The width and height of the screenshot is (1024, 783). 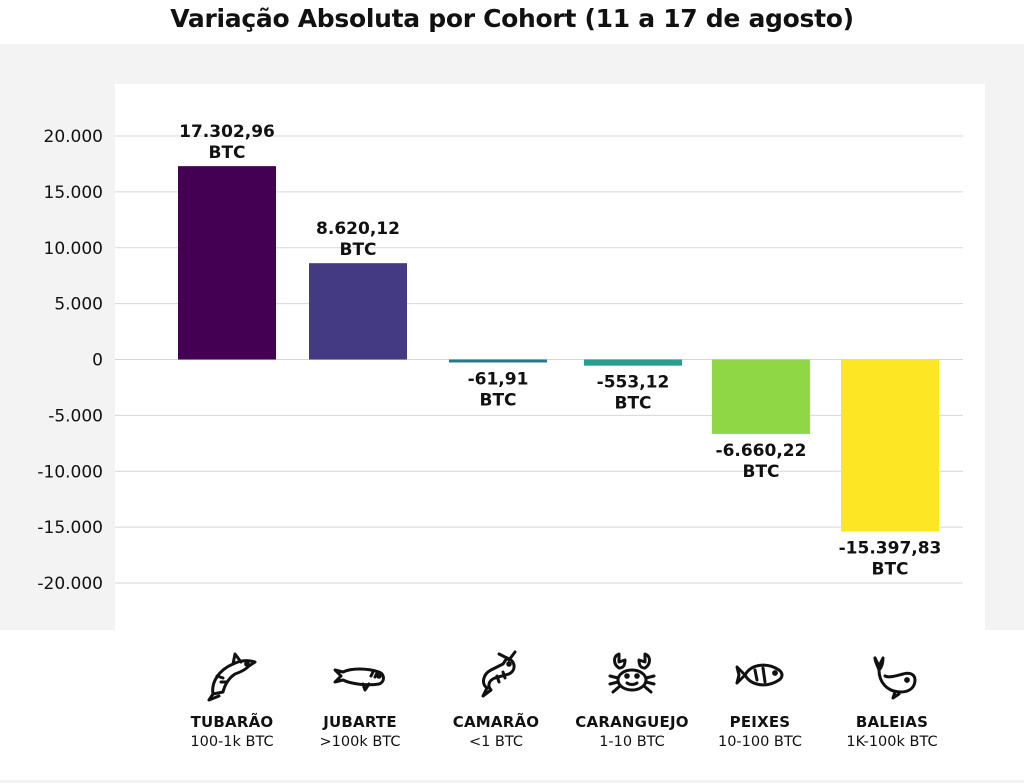 I want to click on y-tick-label: 5.000, so click(x=78, y=305).